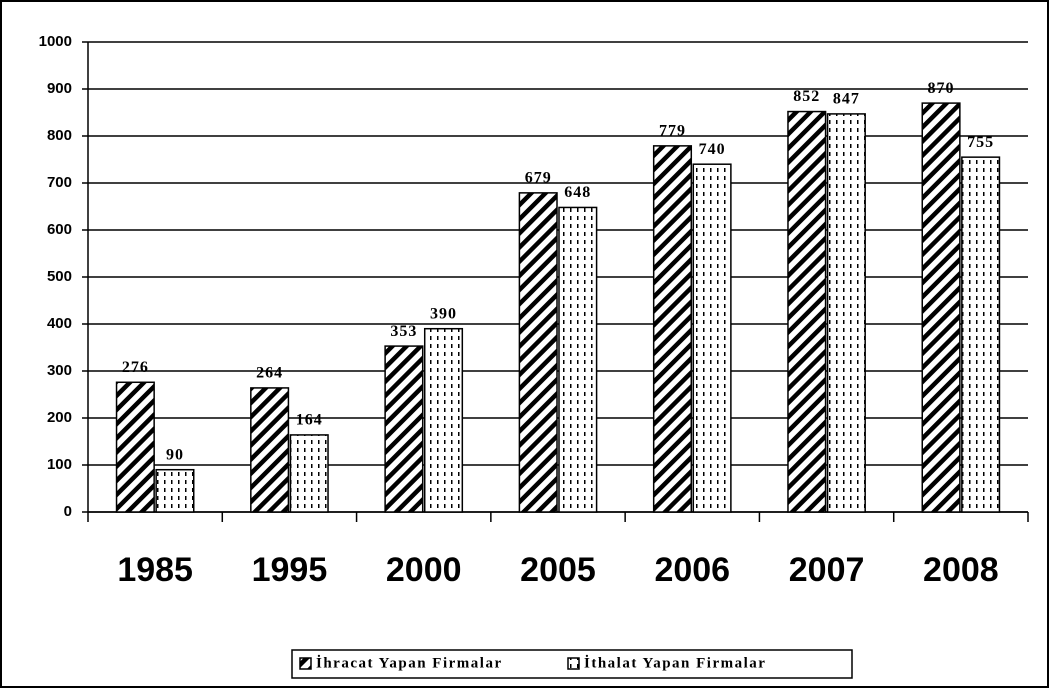 The image size is (1050, 689). I want to click on data-label: 852, so click(806, 96).